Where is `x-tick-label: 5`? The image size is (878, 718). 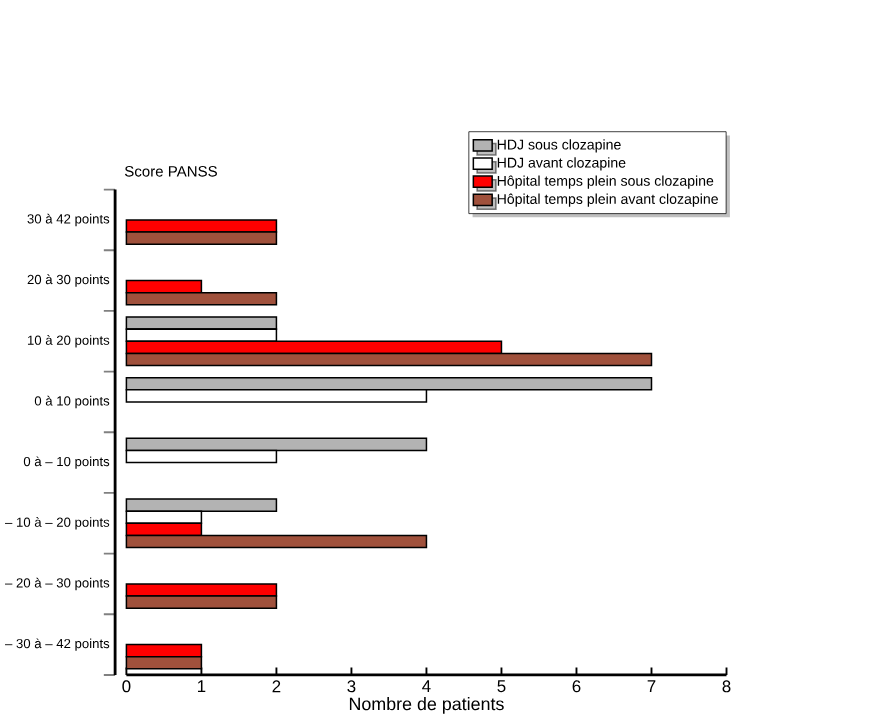
x-tick-label: 5 is located at coordinates (501, 685).